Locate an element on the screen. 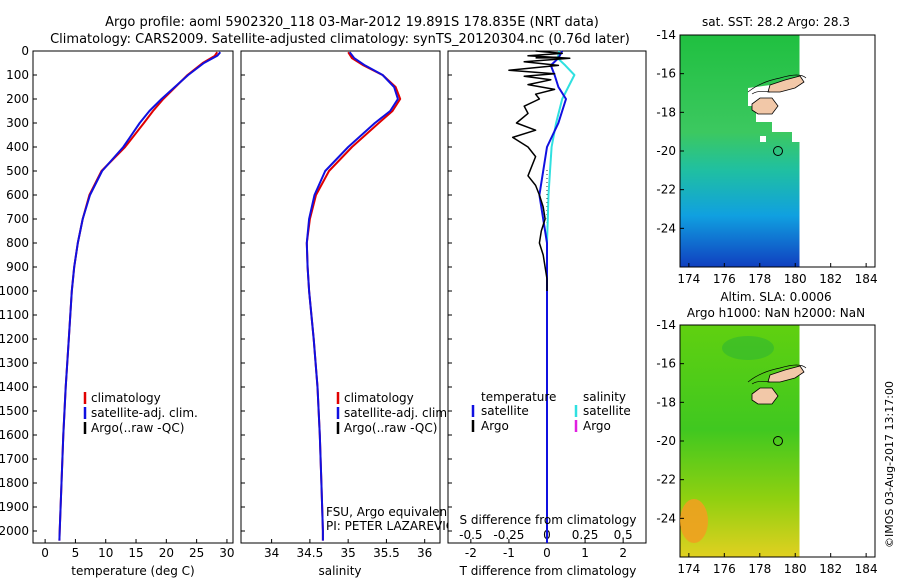 This screenshot has width=900, height=580. depth-tick-label: 2000 is located at coordinates (14, 531).